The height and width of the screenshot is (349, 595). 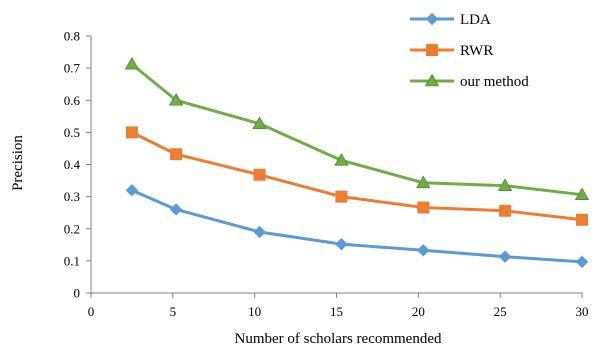 I want to click on legend-label: RWR, so click(x=476, y=51).